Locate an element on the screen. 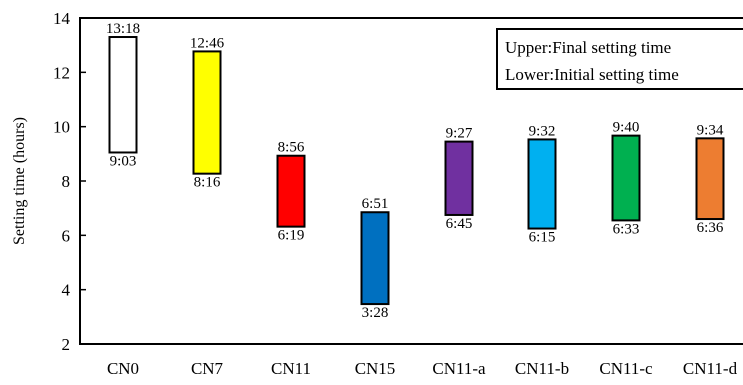 The width and height of the screenshot is (743, 385). final-time-label: 9:34 is located at coordinates (710, 130).